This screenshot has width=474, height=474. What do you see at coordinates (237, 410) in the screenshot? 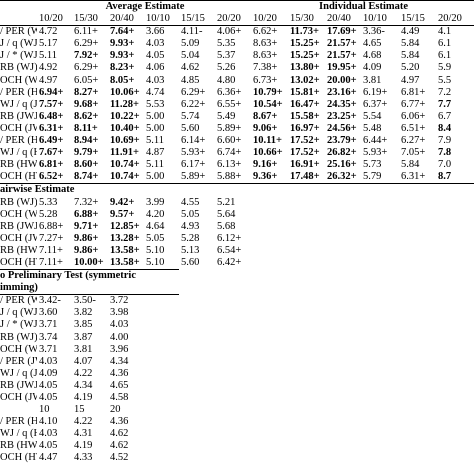
I see `table-row: 10 15 20` at bounding box center [237, 410].